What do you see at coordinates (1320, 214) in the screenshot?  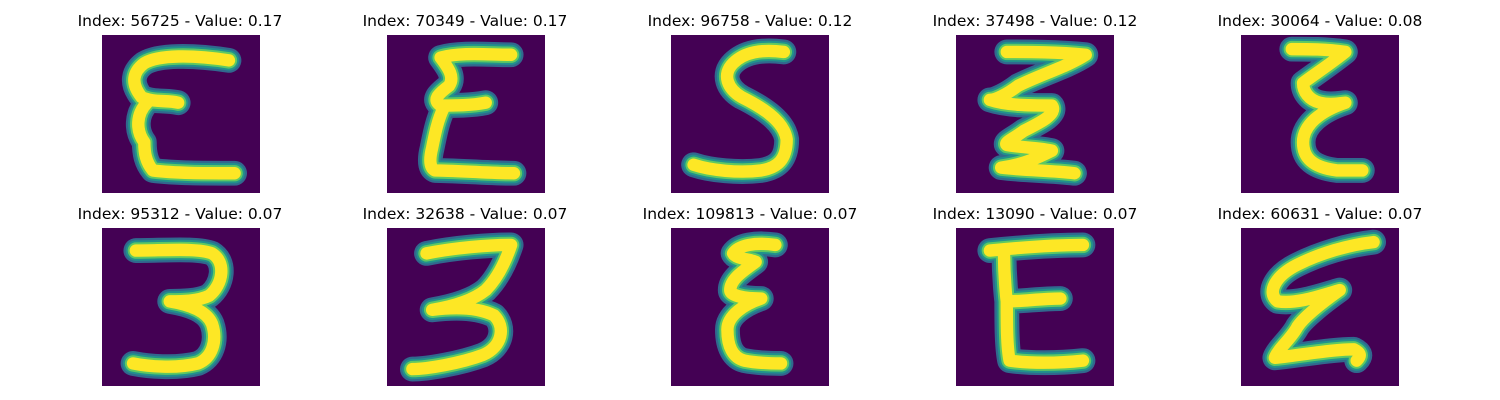 I see `panel-title: Index: 60631 - Value: 0.07` at bounding box center [1320, 214].